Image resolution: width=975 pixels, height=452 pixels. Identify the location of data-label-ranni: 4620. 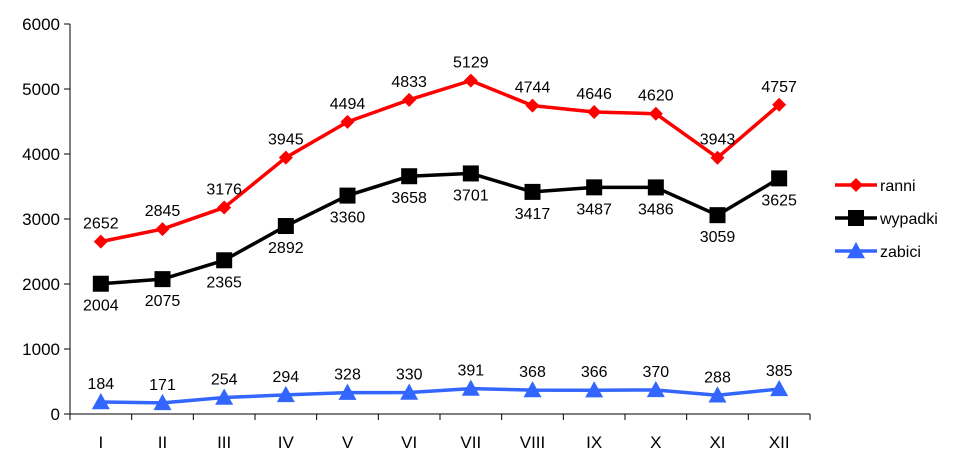
(656, 96).